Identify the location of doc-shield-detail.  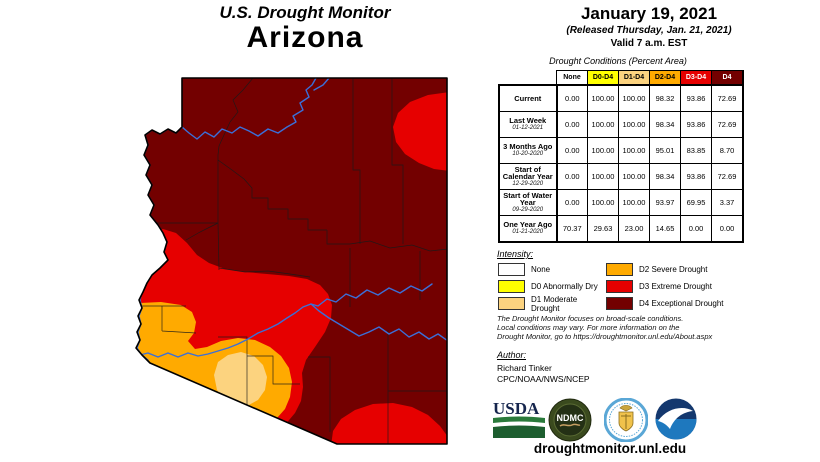
(626, 421).